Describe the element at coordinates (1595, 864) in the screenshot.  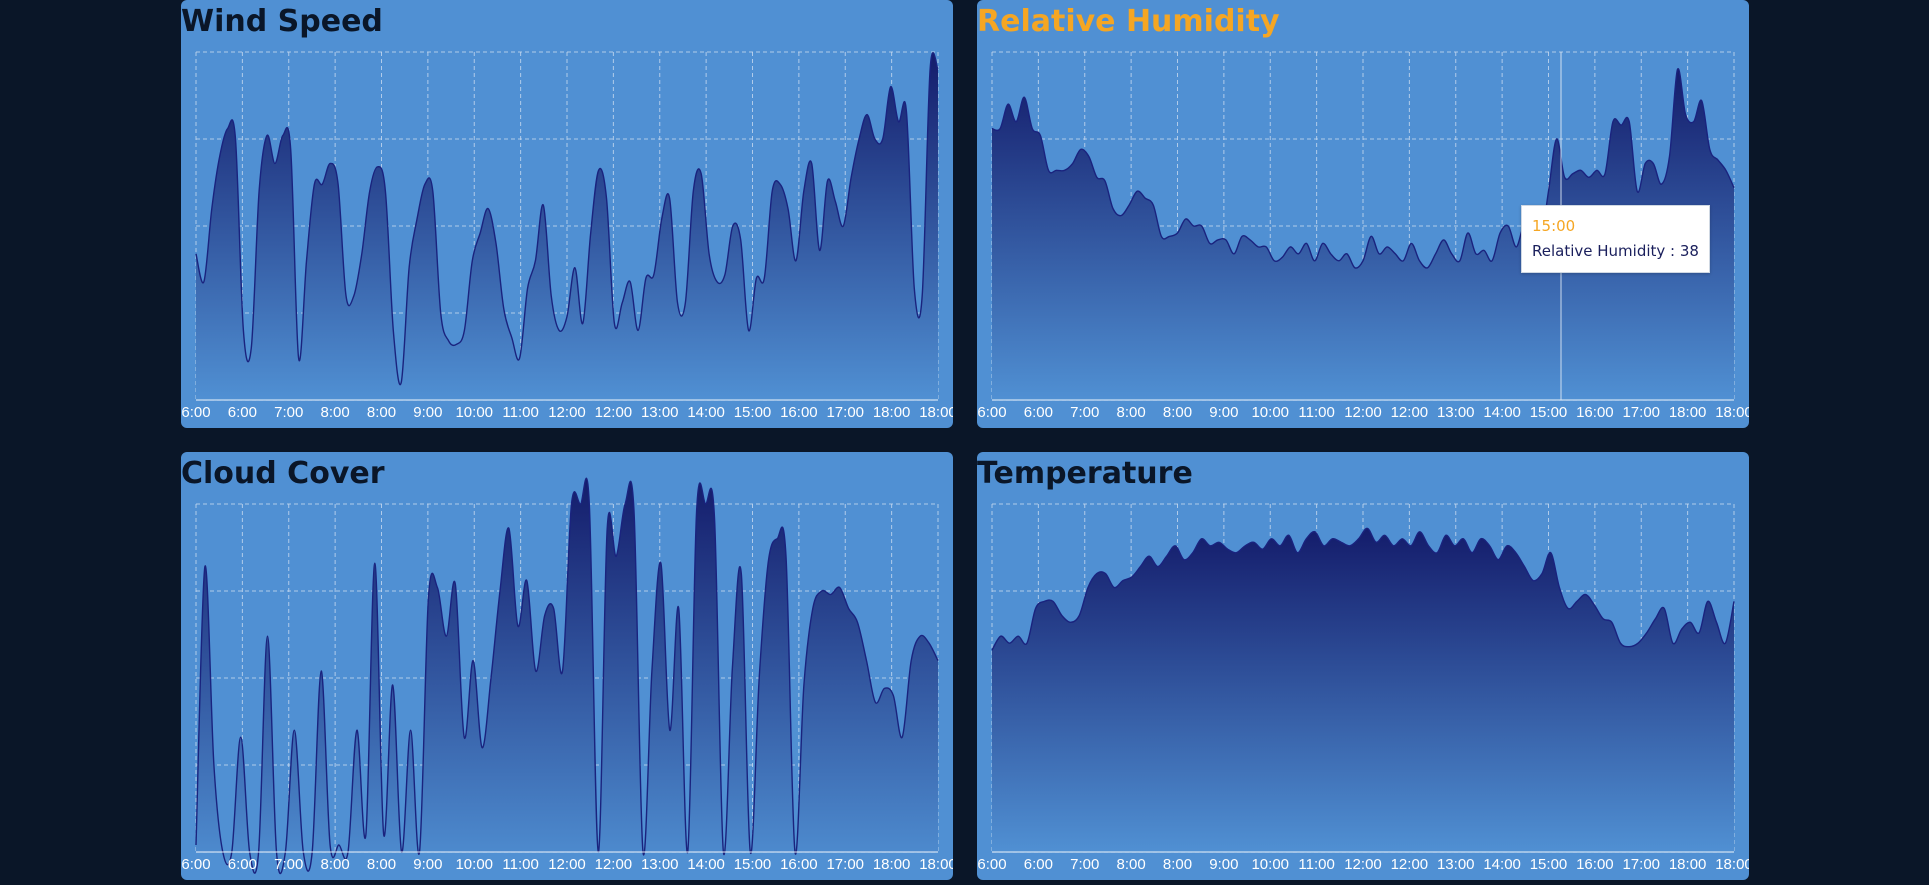
I see `x-tick-label: 16:00` at that location.